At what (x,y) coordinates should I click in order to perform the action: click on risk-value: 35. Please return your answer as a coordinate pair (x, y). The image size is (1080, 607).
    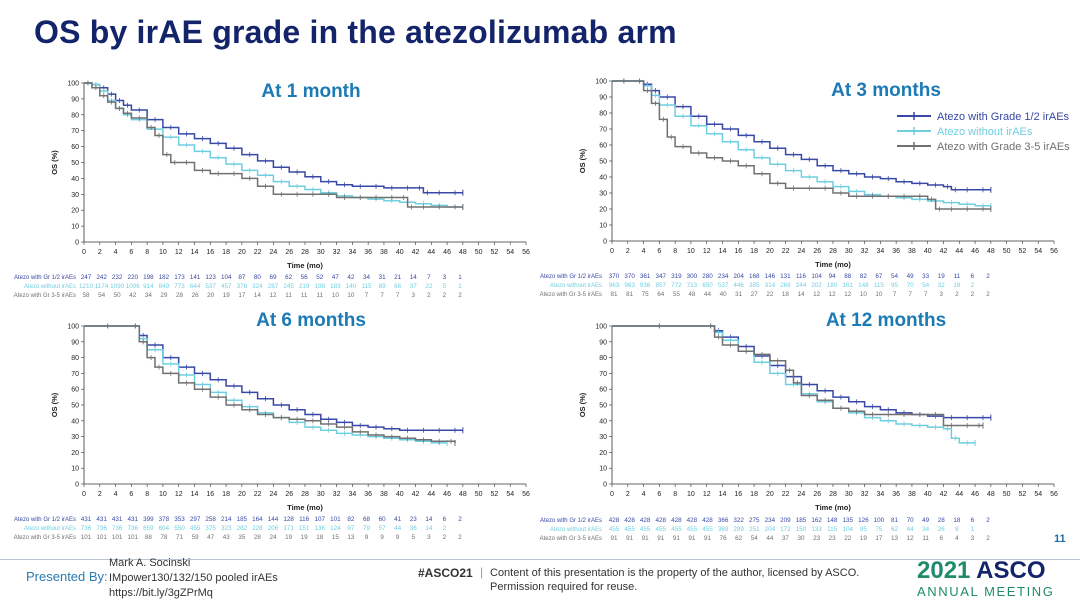
    Looking at the image, I should click on (242, 537).